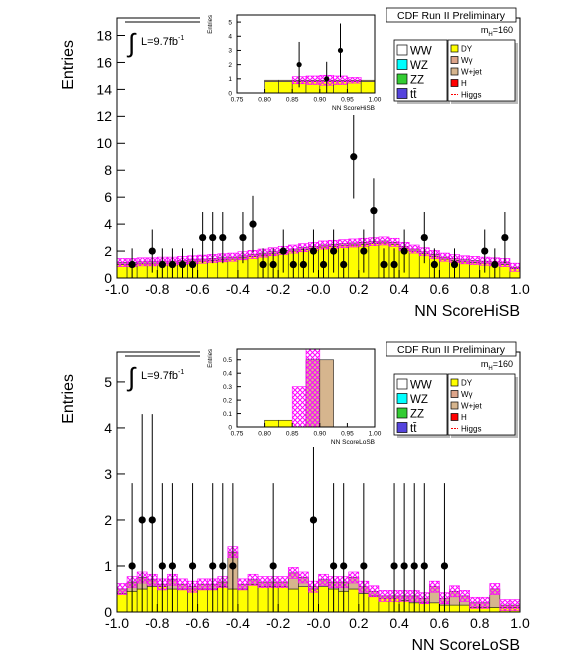 Image resolution: width=567 pixels, height=667 pixels. Describe the element at coordinates (230, 79) in the screenshot. I see `y-tick-label: 1` at that location.